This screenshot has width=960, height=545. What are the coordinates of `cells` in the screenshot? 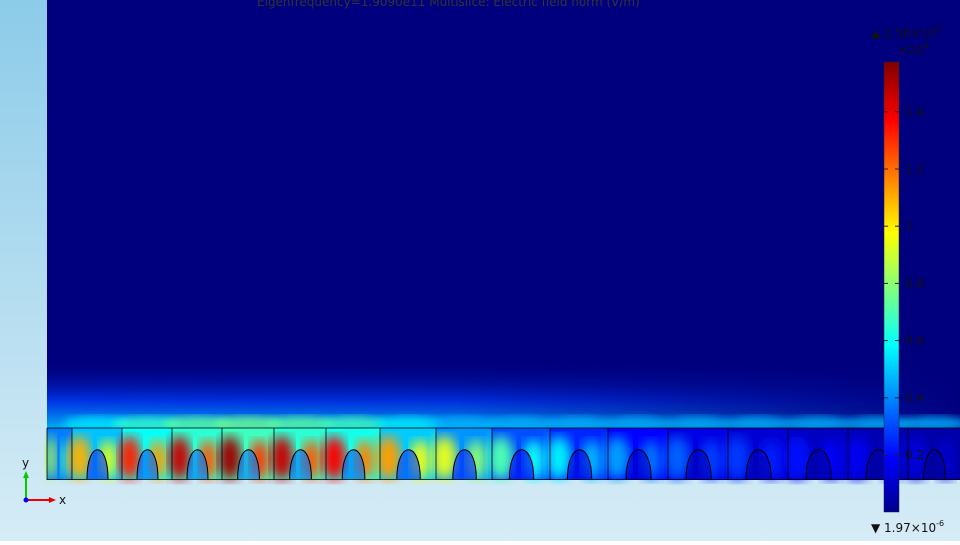 It's located at (502, 448).